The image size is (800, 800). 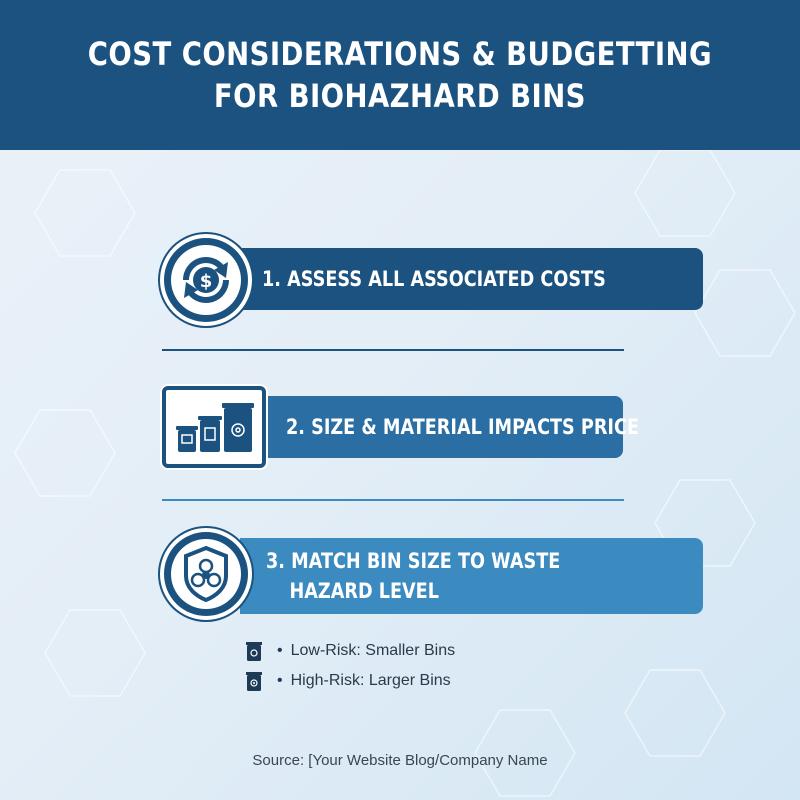 I want to click on title-line-1: COST CONSIDERATIONS & BUDGETTING, so click(x=400, y=54).